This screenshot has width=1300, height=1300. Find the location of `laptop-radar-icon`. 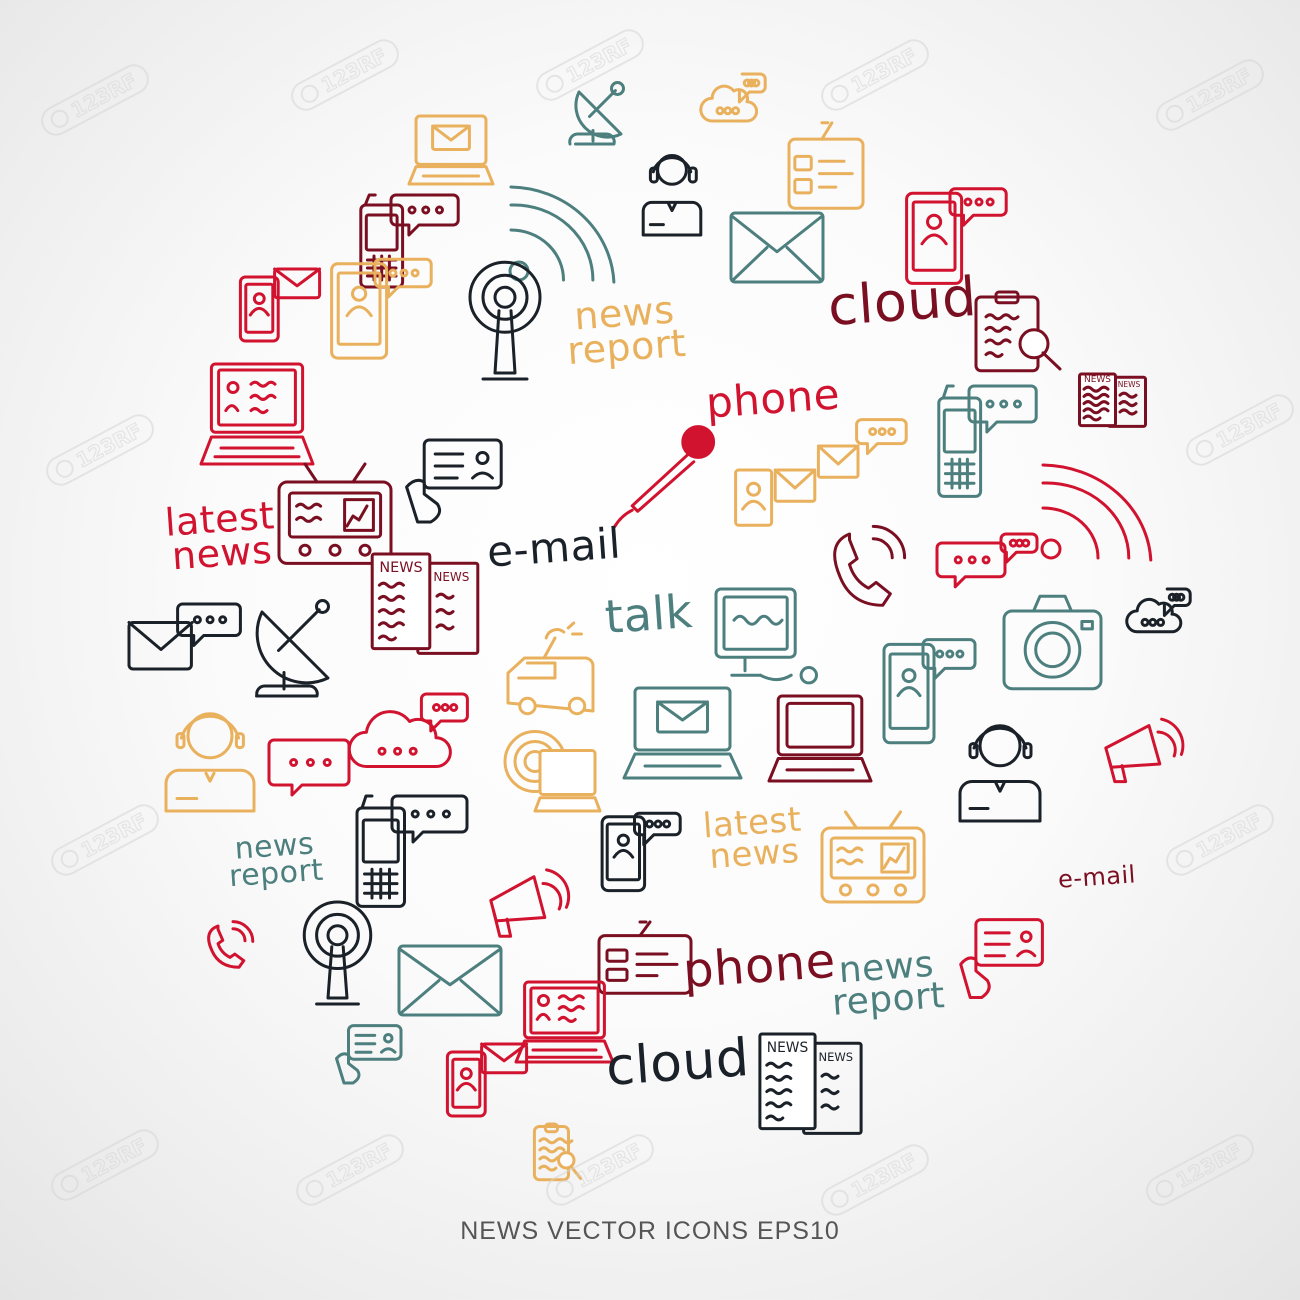

laptop-radar-icon is located at coordinates (551, 767).